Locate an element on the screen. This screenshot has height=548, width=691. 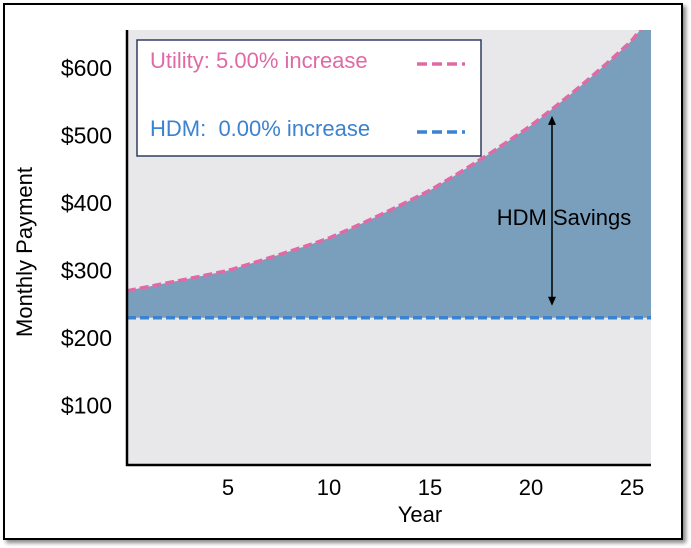
savings-annotation: HDM Savings is located at coordinates (564, 210).